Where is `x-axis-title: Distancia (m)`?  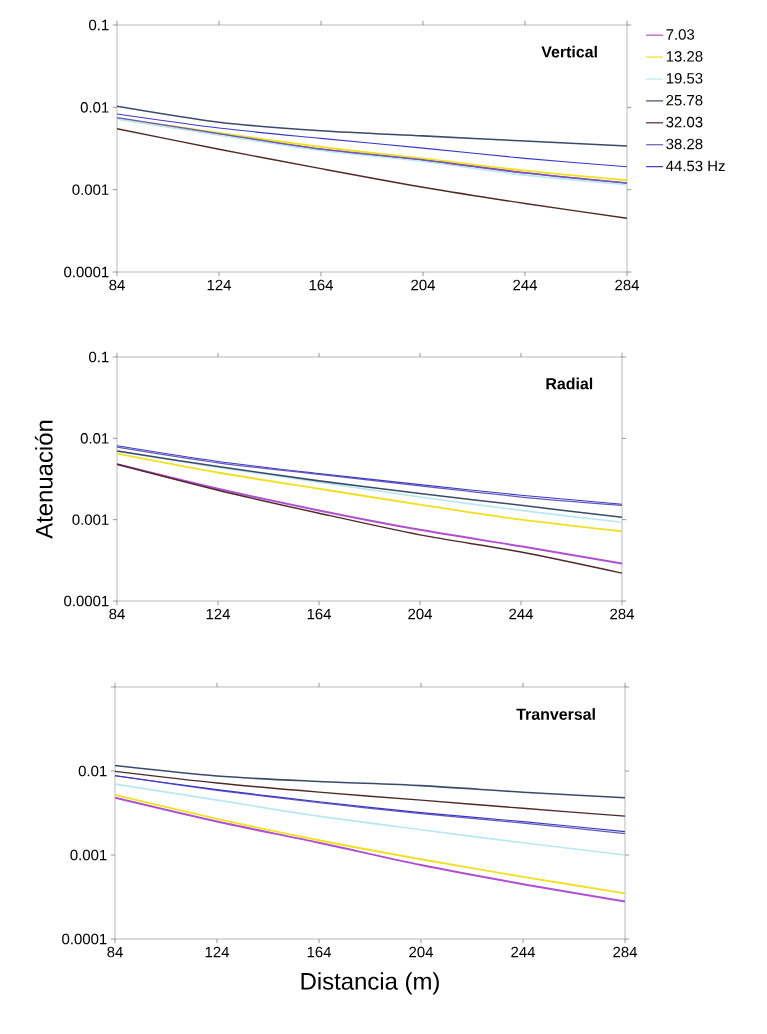
x-axis-title: Distancia (m) is located at coordinates (370, 983).